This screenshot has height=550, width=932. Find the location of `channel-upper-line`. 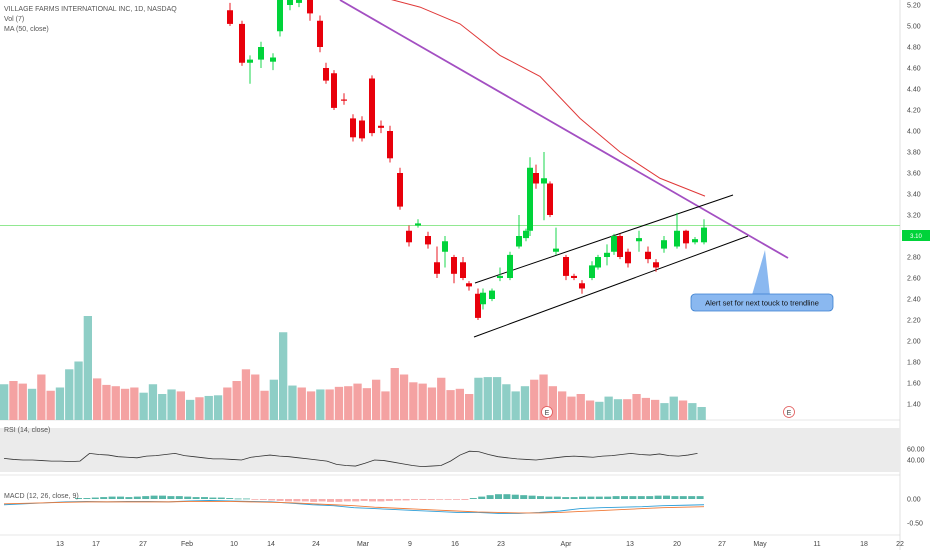

channel-upper-line is located at coordinates (604, 239).